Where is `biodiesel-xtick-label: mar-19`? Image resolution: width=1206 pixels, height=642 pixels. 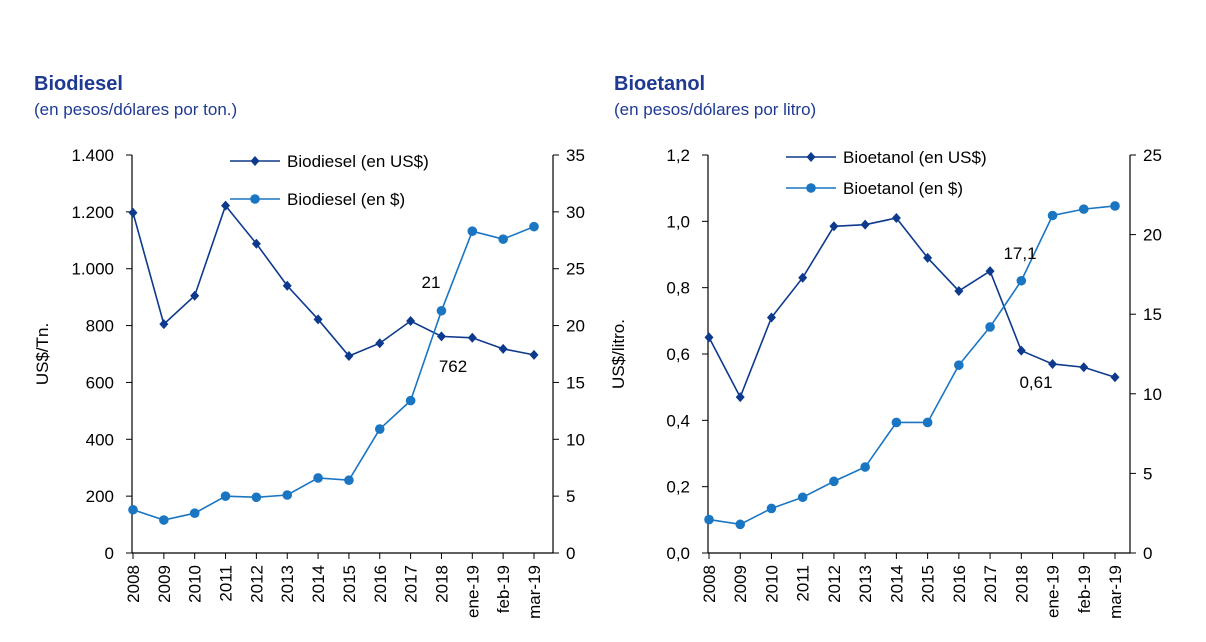
biodiesel-xtick-label: mar-19 is located at coordinates (534, 592).